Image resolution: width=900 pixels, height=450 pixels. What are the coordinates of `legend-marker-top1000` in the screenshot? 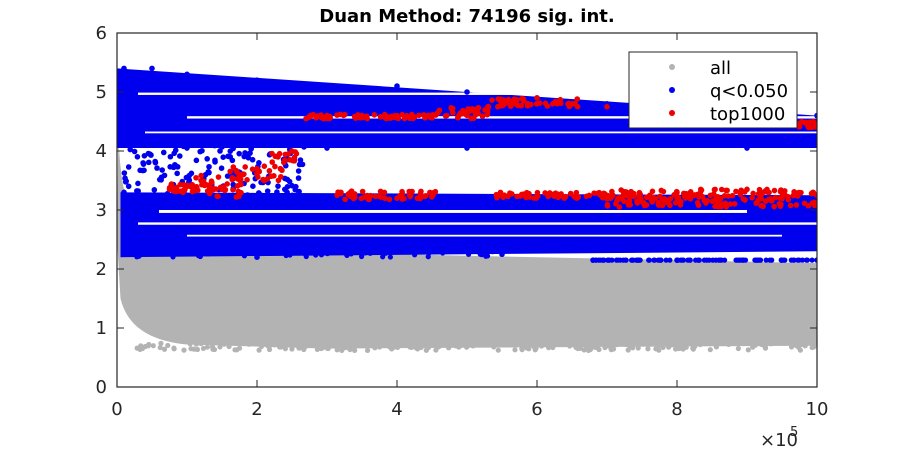 It's located at (672, 113).